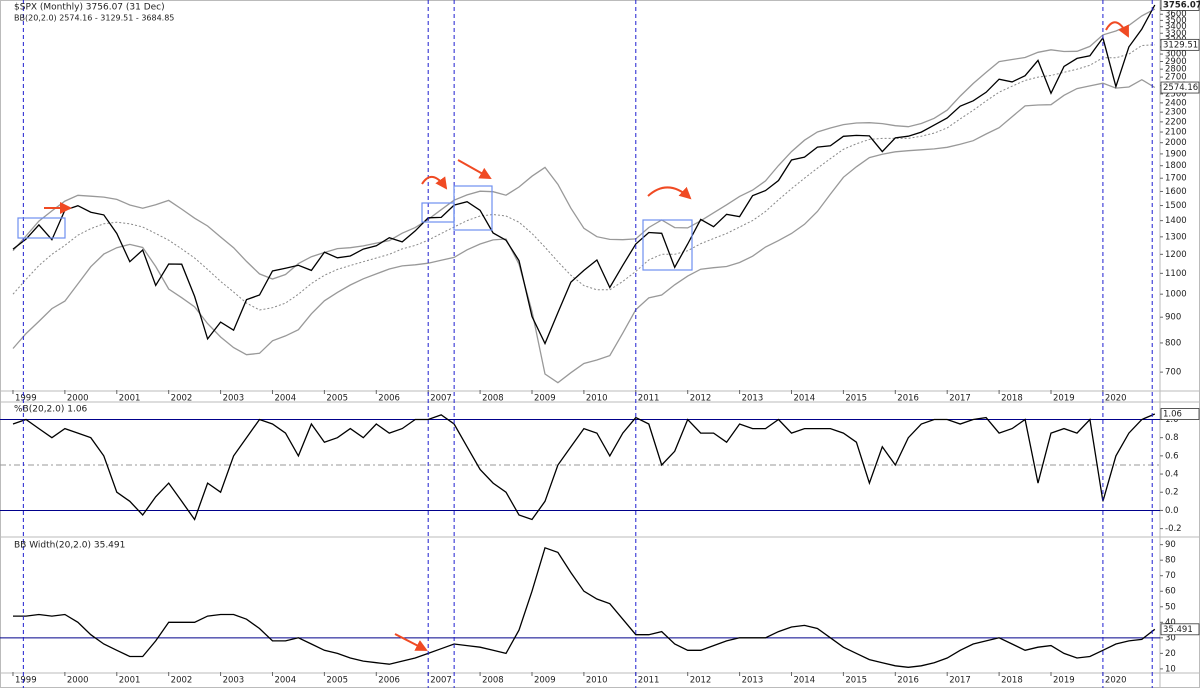  I want to click on y-tick-label: 2300, so click(1176, 113).